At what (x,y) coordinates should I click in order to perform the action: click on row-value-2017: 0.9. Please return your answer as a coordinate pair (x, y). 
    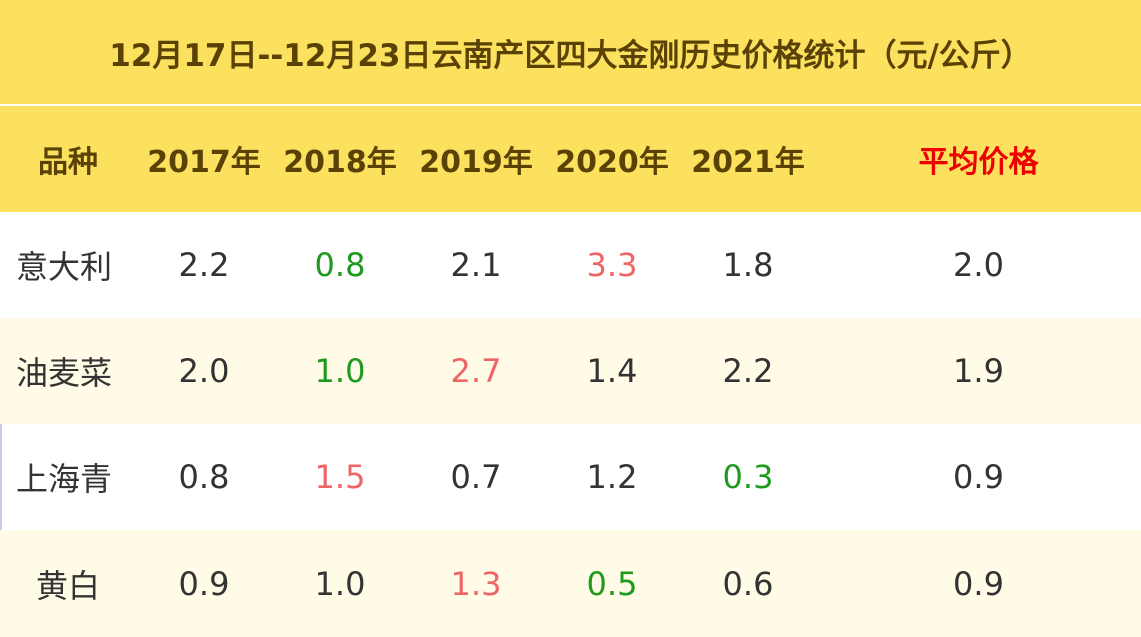
    Looking at the image, I should click on (204, 583).